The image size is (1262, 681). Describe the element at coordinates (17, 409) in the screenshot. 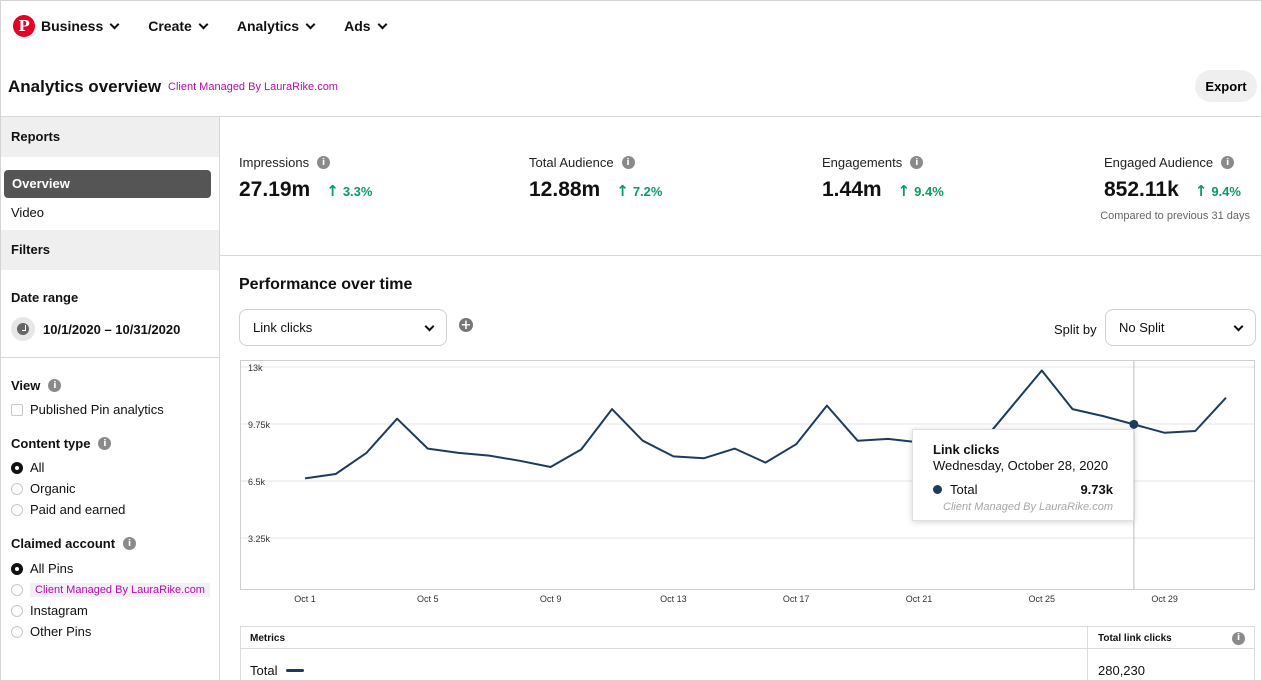

I see `checkbox-icon` at that location.